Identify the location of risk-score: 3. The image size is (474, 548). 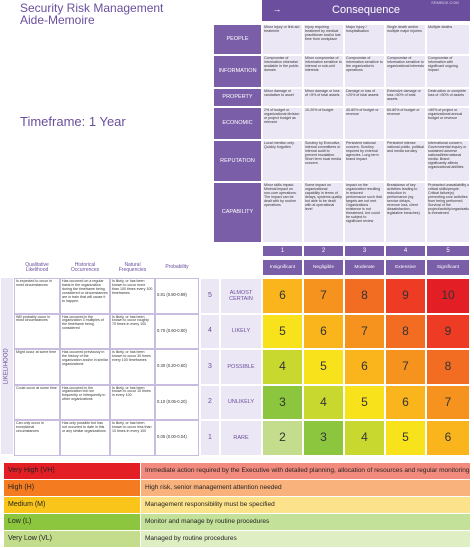
(323, 438).